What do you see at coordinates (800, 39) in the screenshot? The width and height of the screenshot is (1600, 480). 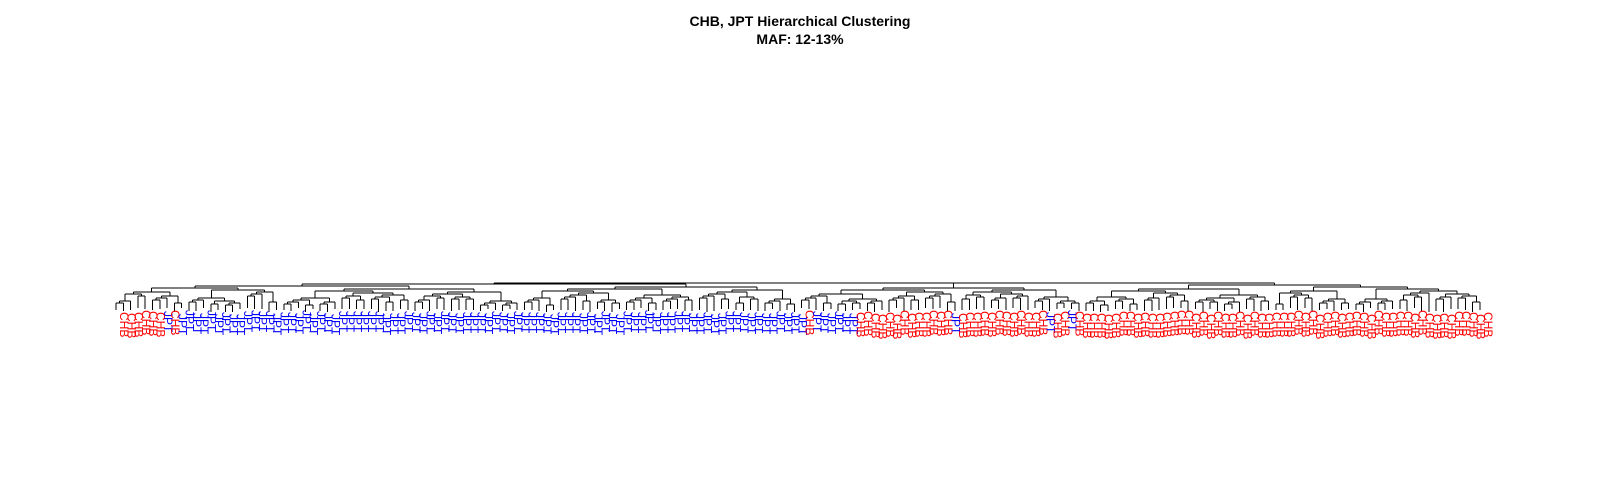 I see `chart-subtitle: MAF: 12-13%` at bounding box center [800, 39].